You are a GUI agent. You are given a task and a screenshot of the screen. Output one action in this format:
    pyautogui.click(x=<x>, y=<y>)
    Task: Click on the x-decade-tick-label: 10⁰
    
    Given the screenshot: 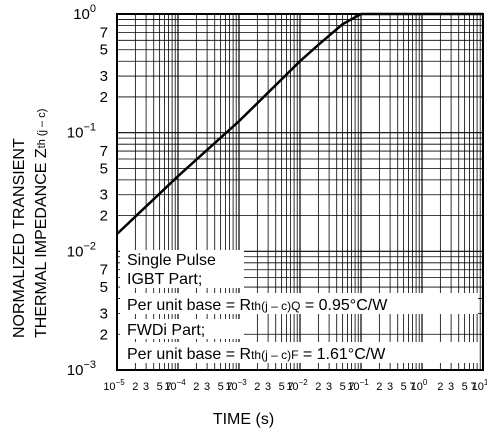 What is the action you would take?
    pyautogui.click(x=419, y=385)
    